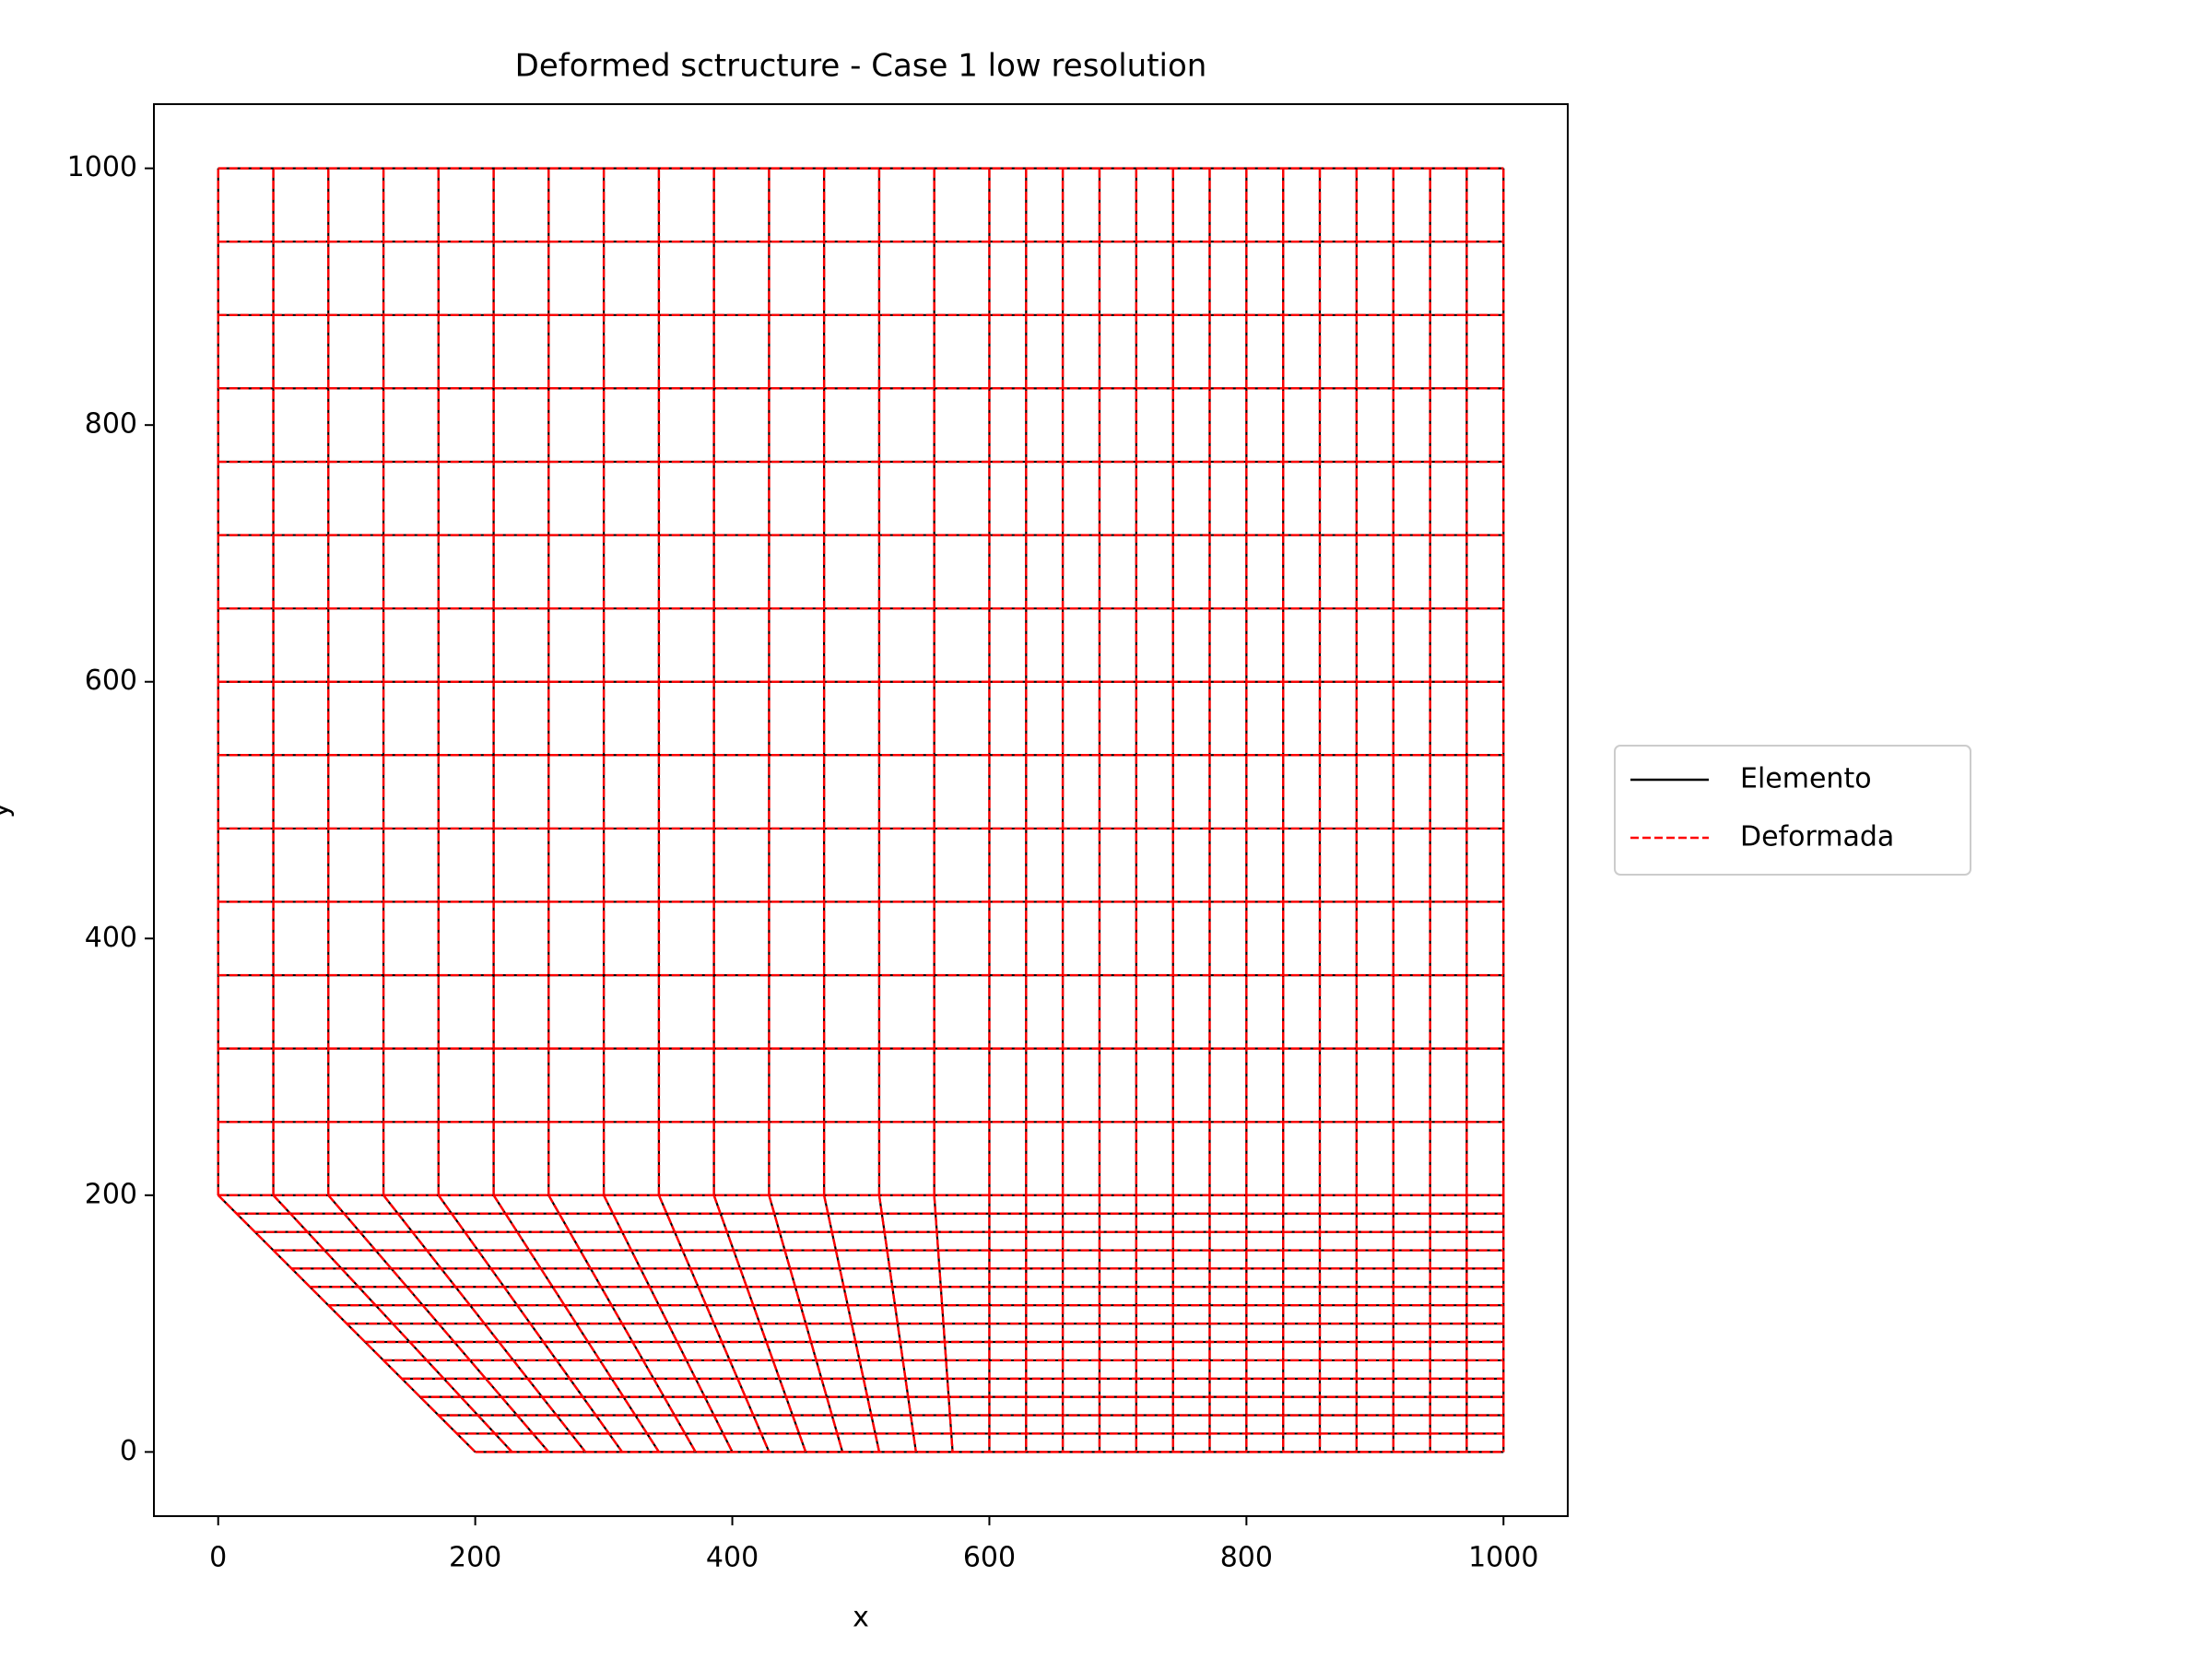 The image size is (2212, 1659). I want to click on x-tick-label: 200, so click(475, 1558).